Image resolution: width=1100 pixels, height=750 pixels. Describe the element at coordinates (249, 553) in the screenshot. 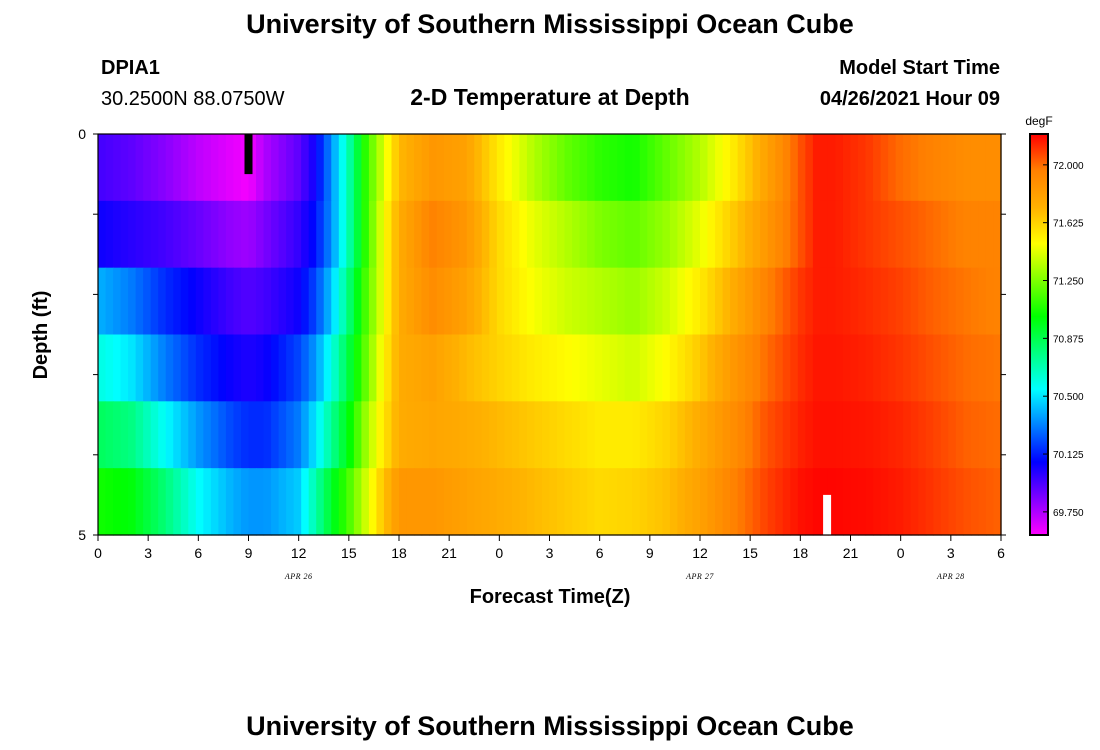

I see `x-tick-label: 9` at that location.